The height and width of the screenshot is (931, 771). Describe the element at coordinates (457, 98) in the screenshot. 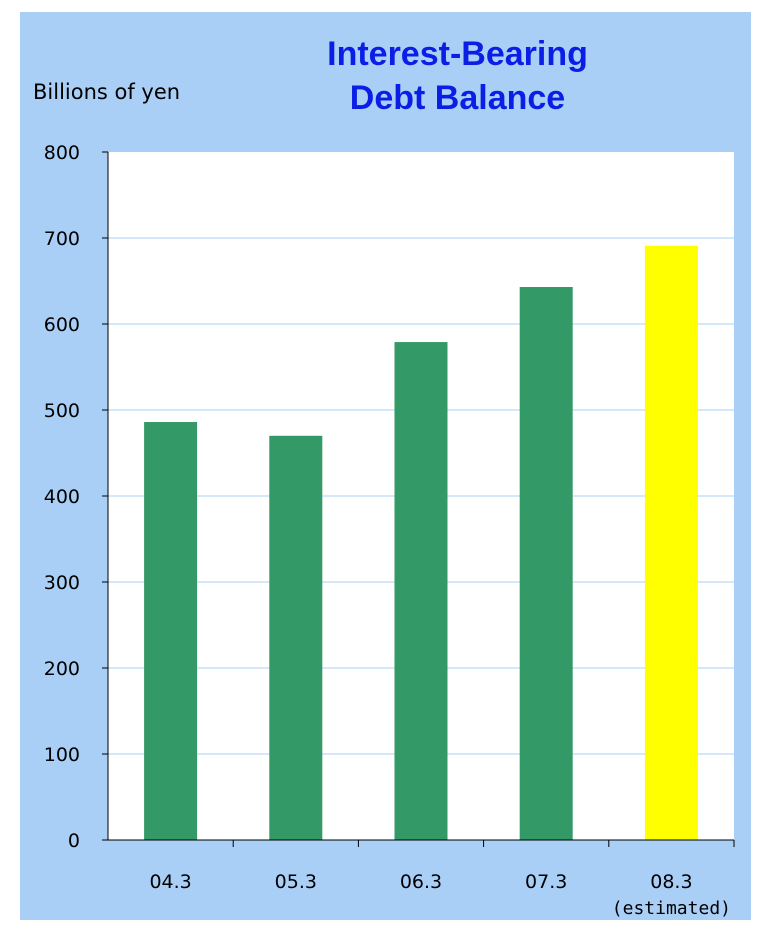

I see `chart-title-line-2: Debt Balance` at that location.